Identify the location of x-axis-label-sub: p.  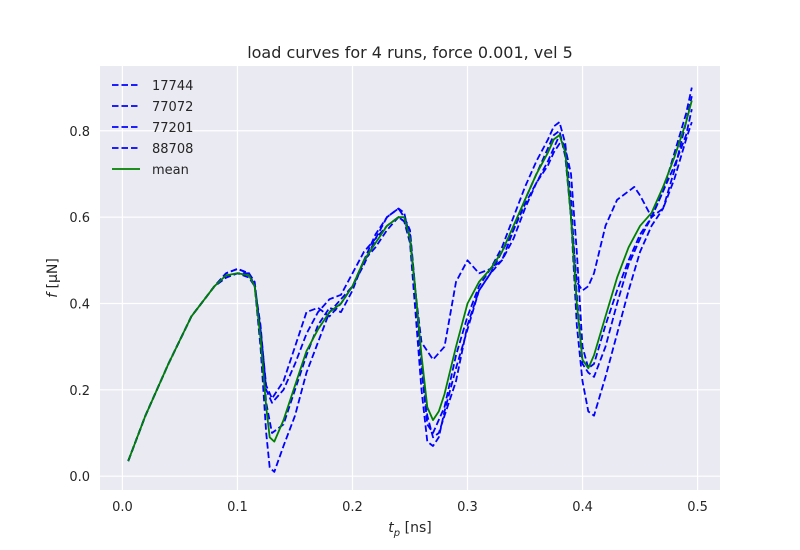
(396, 533).